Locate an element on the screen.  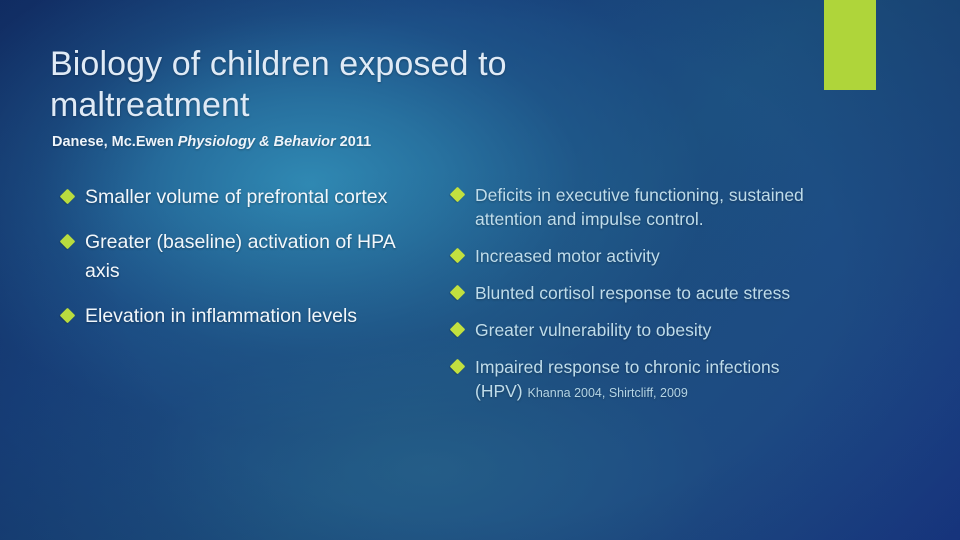
bullet-text: Elevation in inflammation levels is located at coordinates (221, 316).